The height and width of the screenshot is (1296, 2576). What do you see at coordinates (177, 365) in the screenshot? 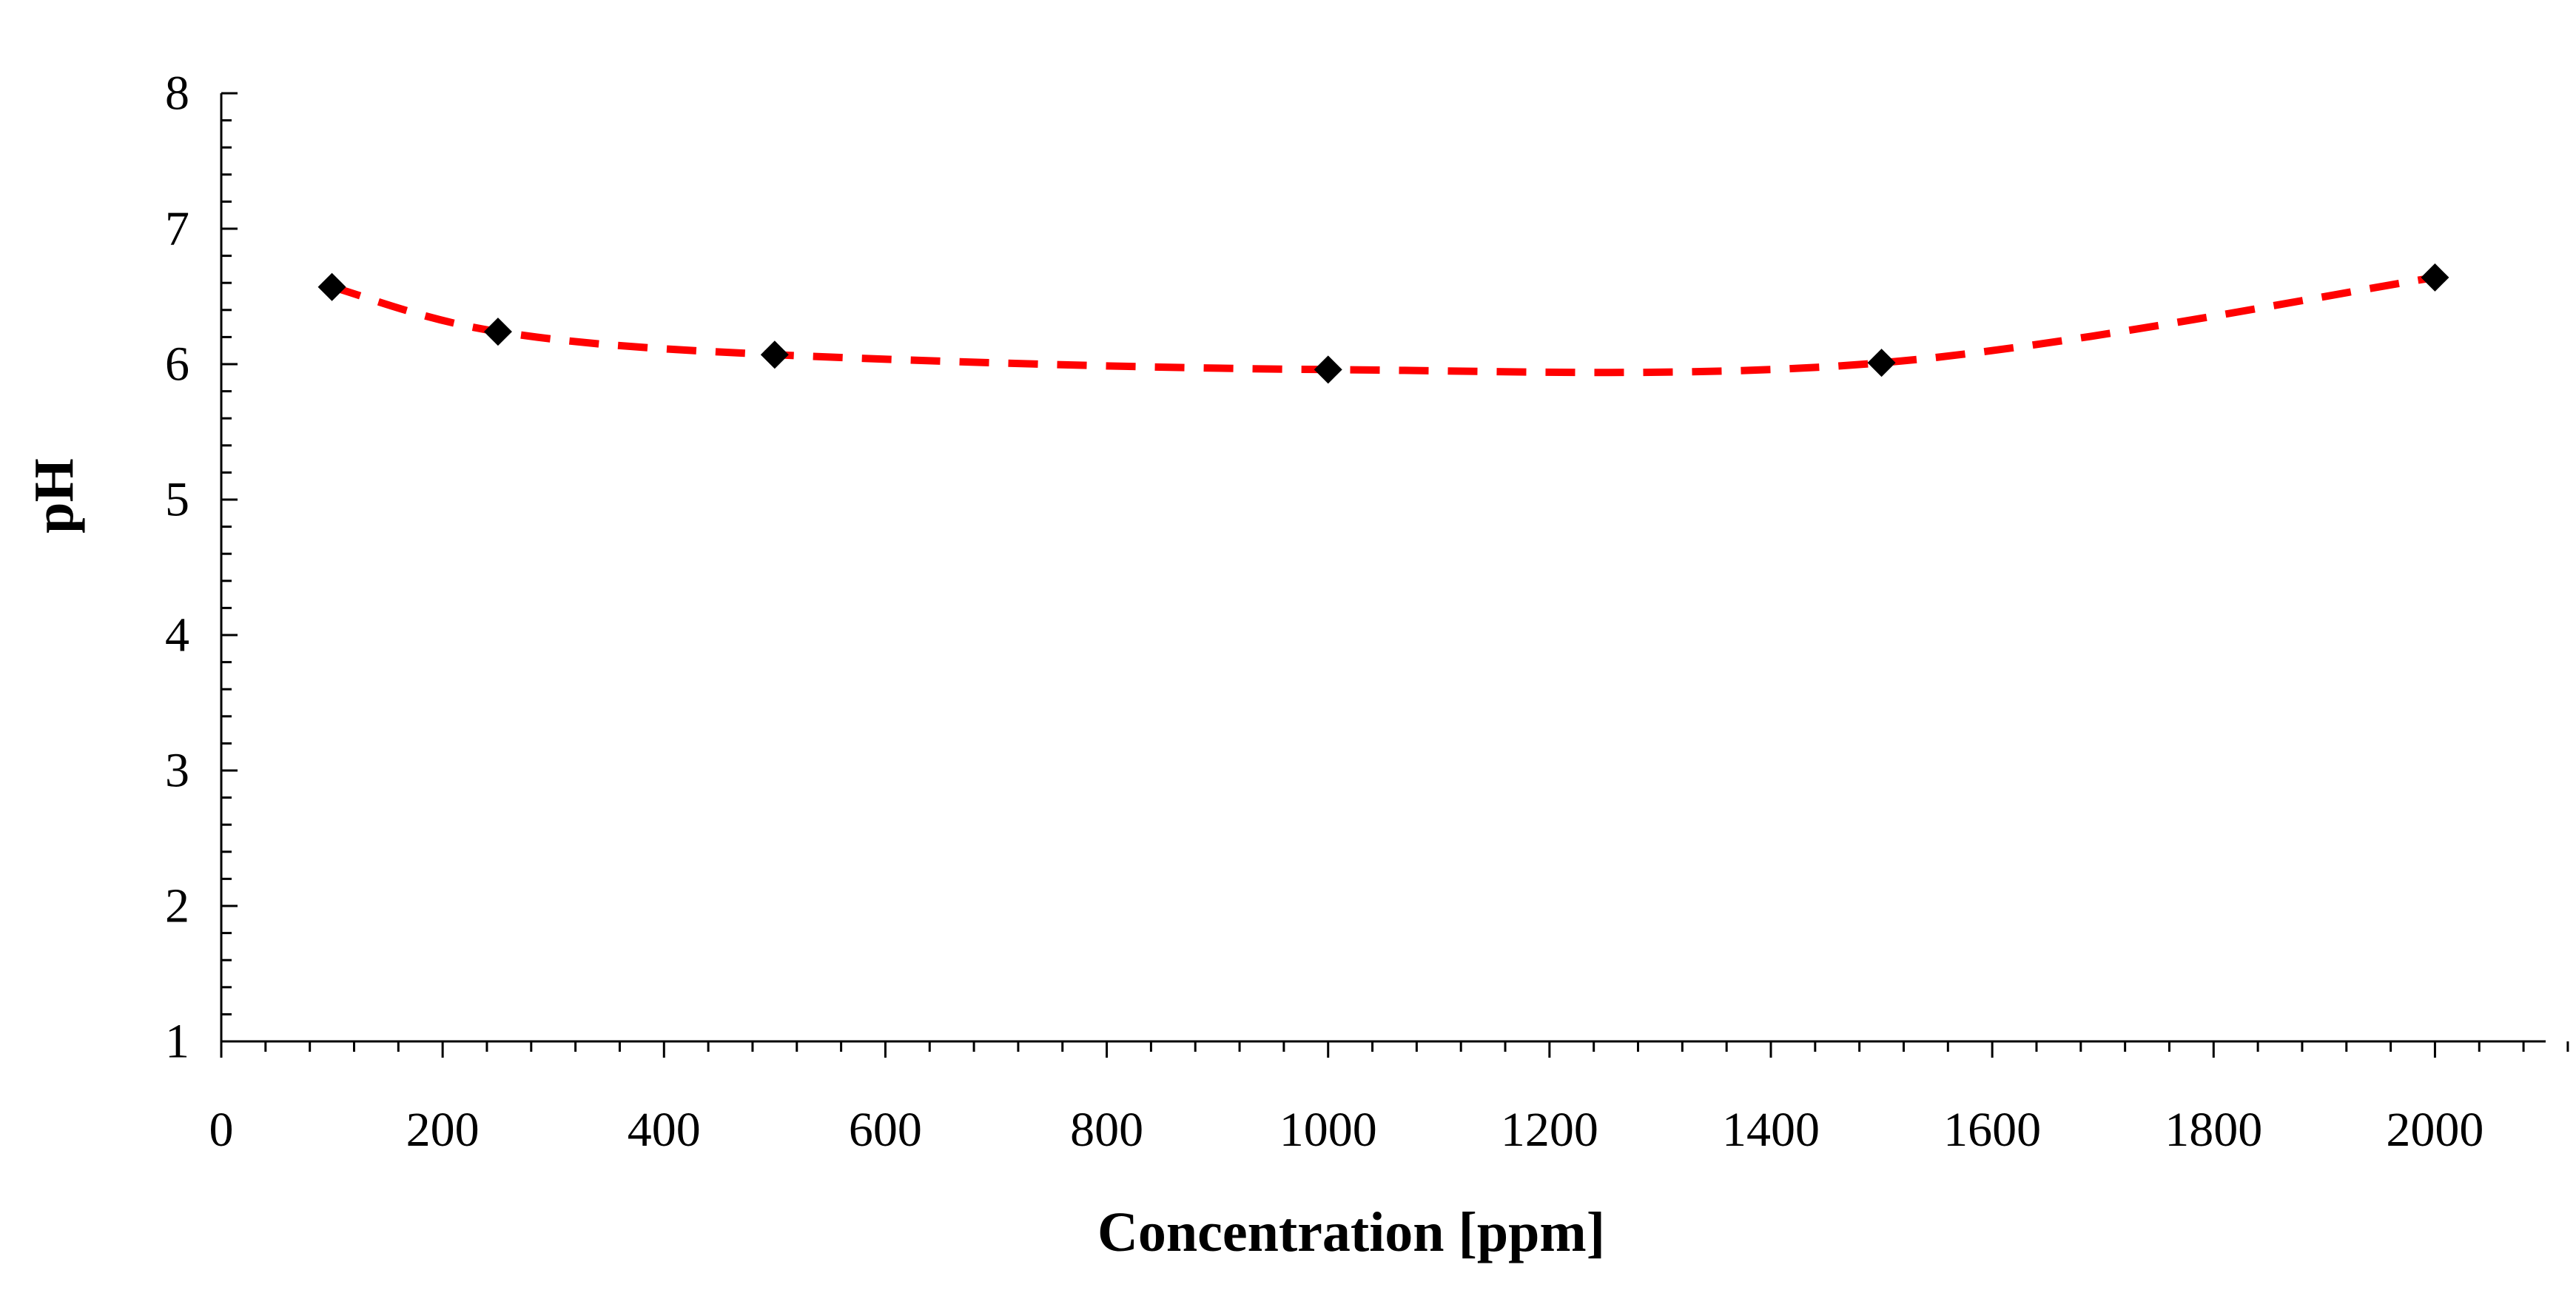
I see `y-tick-label: 6` at bounding box center [177, 365].